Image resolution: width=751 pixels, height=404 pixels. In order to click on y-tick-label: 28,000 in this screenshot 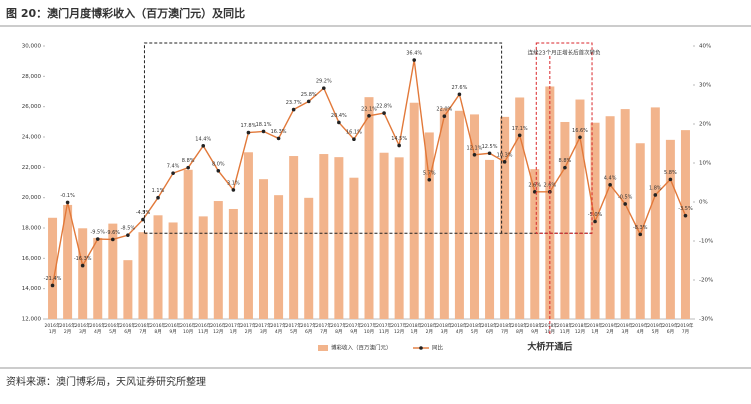, I will do `click(32, 77)`.